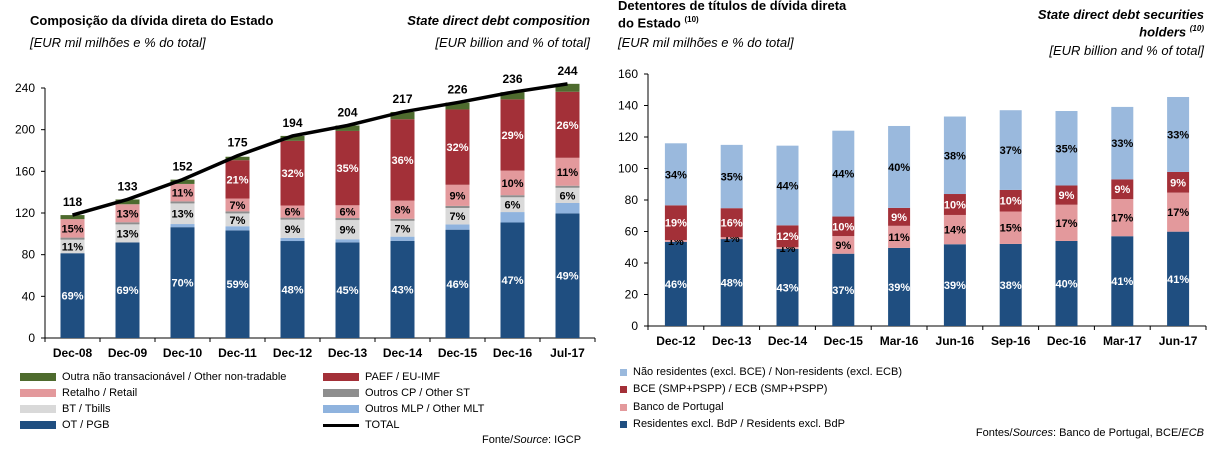 Image resolution: width=1218 pixels, height=453 pixels. Describe the element at coordinates (658, 23) in the screenshot. I see `right-title-pt-line2: do Estado (10)` at that location.